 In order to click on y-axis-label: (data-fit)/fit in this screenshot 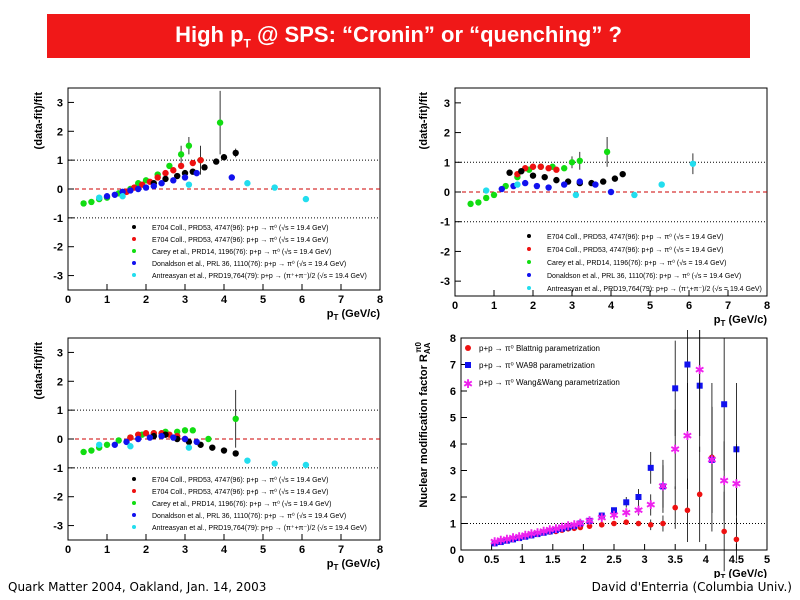, I will do `click(424, 121)`.